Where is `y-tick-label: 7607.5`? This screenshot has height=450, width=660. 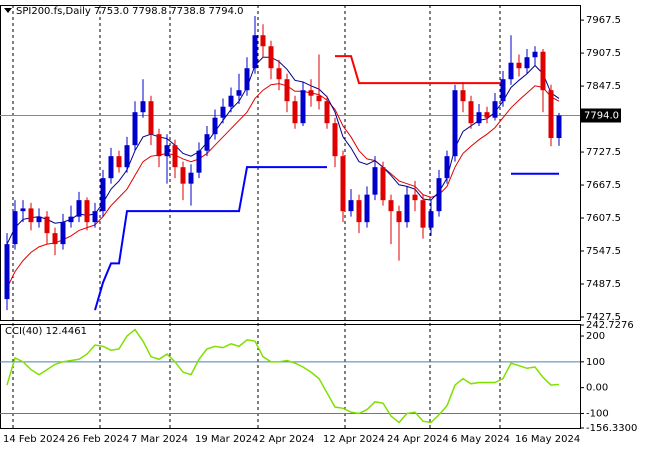 y-tick-label: 7607.5 is located at coordinates (603, 218).